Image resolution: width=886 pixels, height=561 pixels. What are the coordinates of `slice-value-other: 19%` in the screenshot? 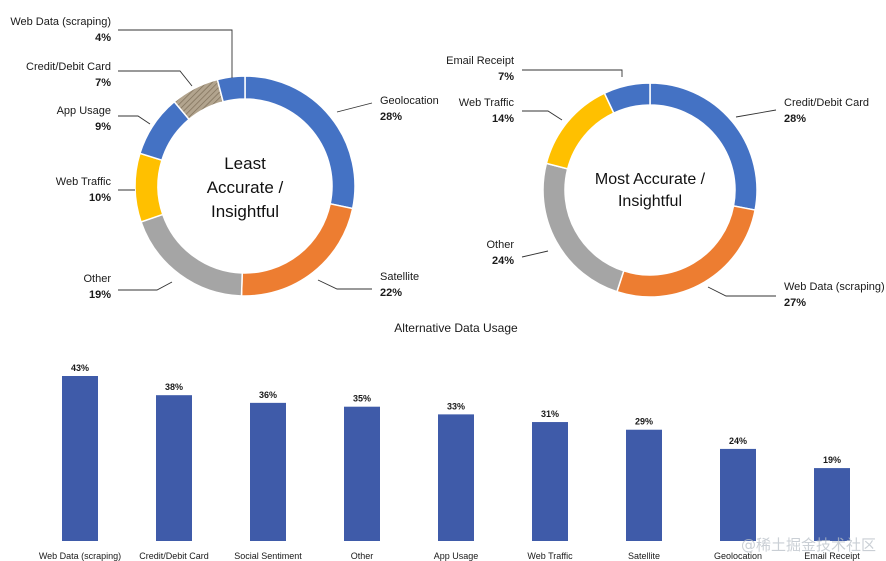 It's located at (100, 295).